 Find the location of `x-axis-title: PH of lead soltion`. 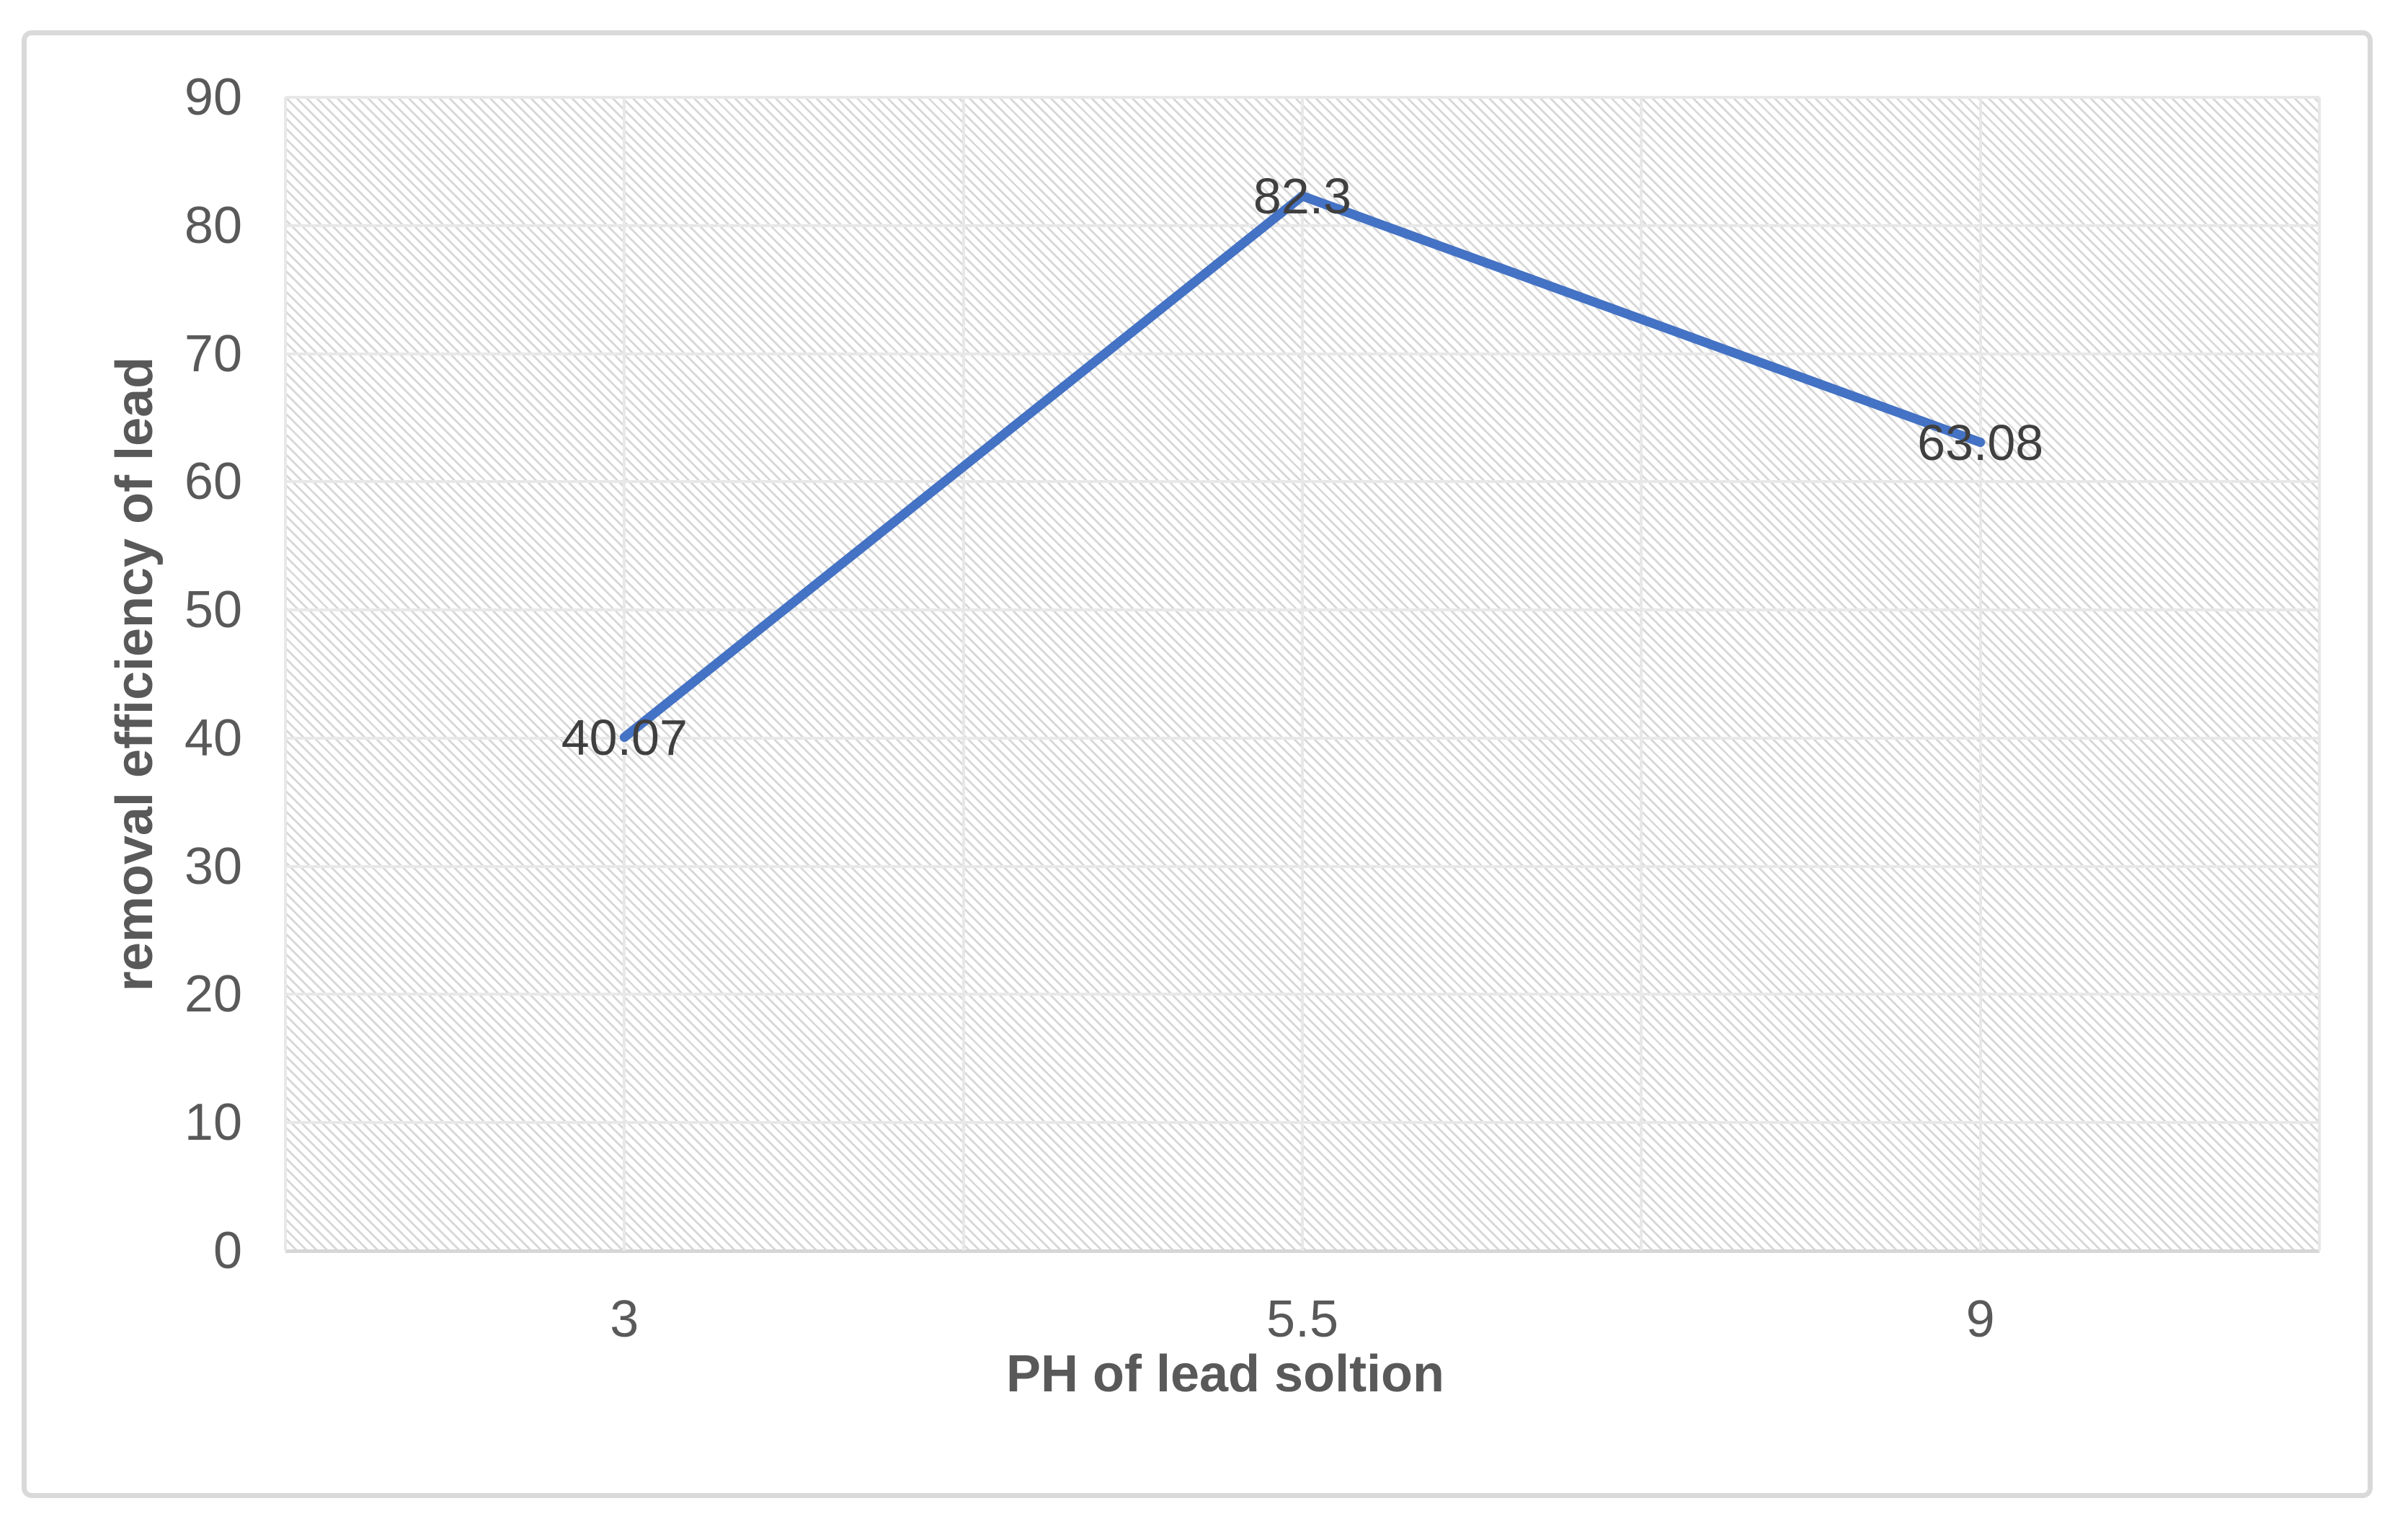

x-axis-title: PH of lead soltion is located at coordinates (1225, 1374).